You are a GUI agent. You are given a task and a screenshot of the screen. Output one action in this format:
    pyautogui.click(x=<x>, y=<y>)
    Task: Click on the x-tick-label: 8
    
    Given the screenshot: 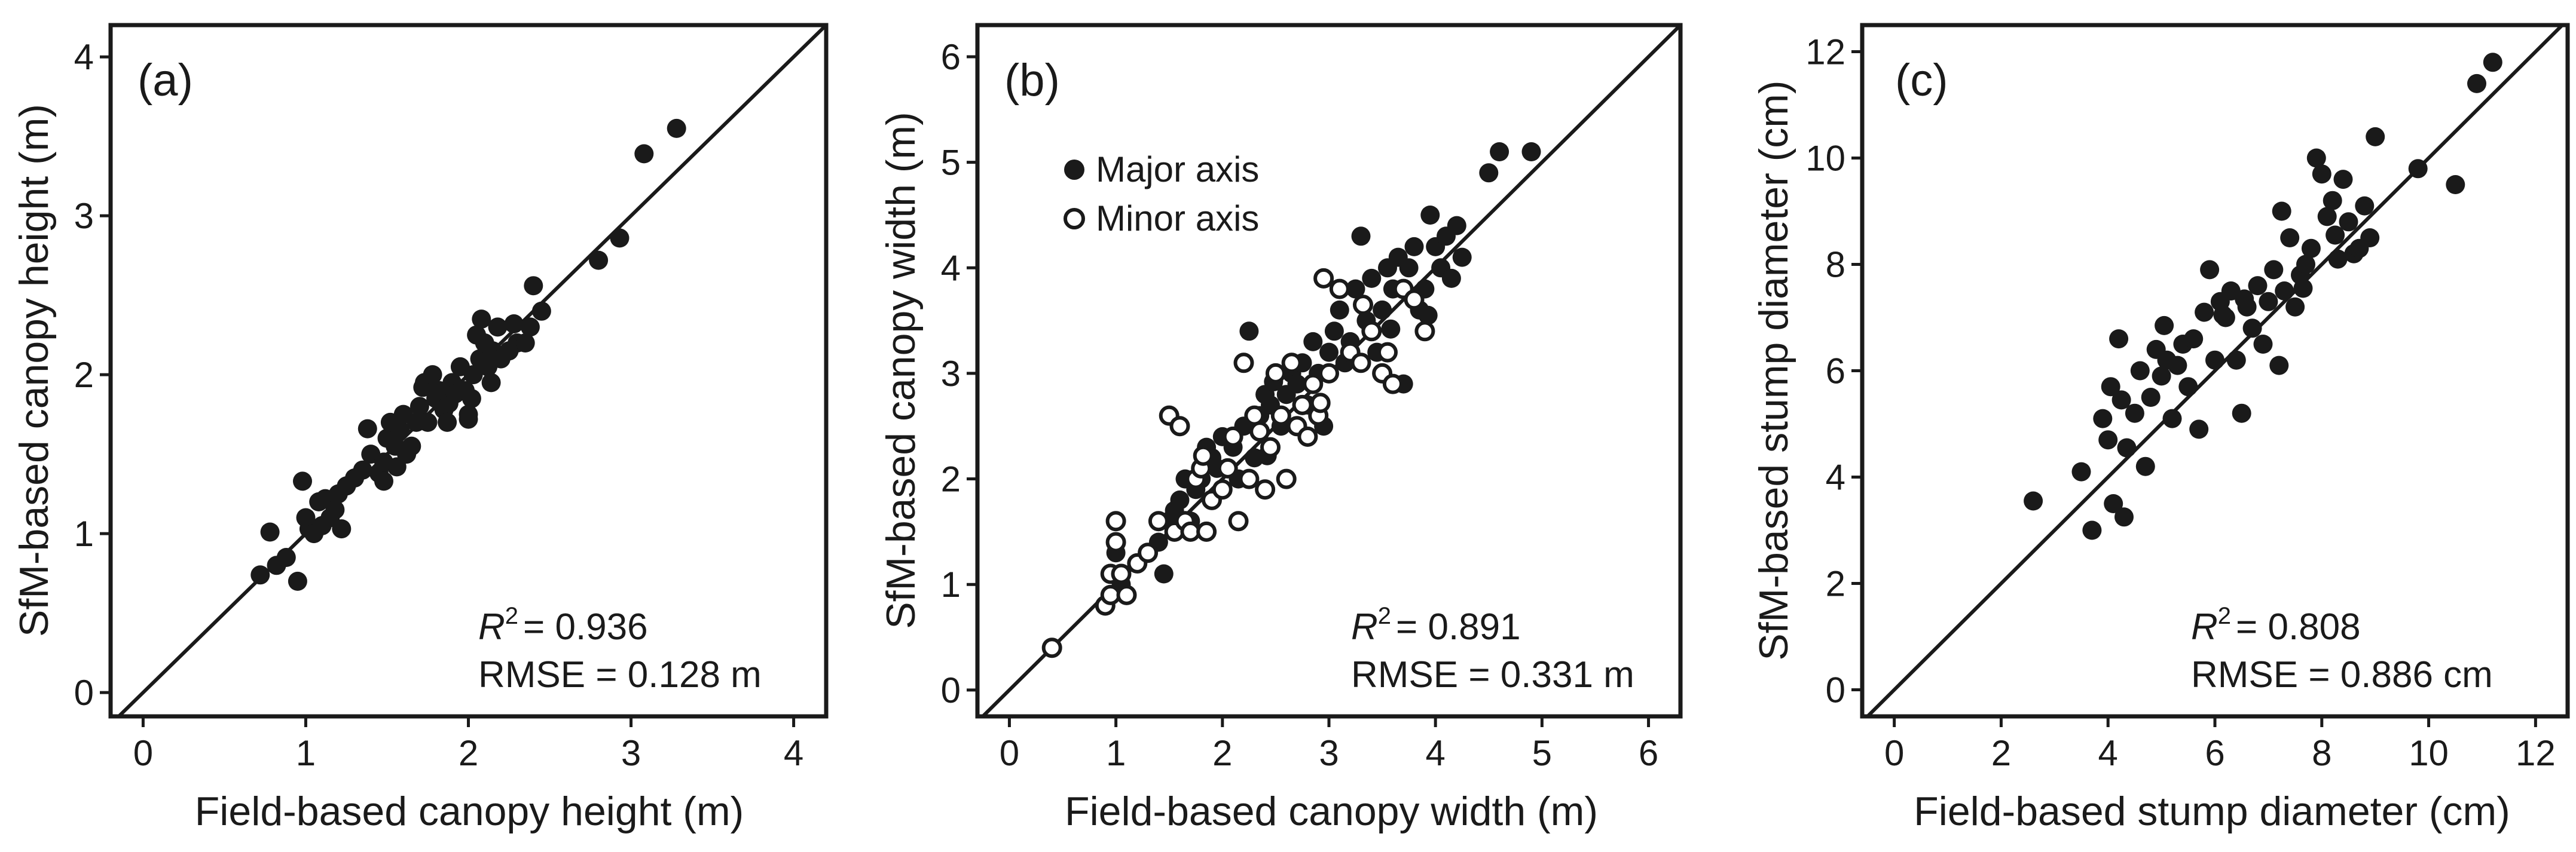 What is the action you would take?
    pyautogui.click(x=2321, y=753)
    